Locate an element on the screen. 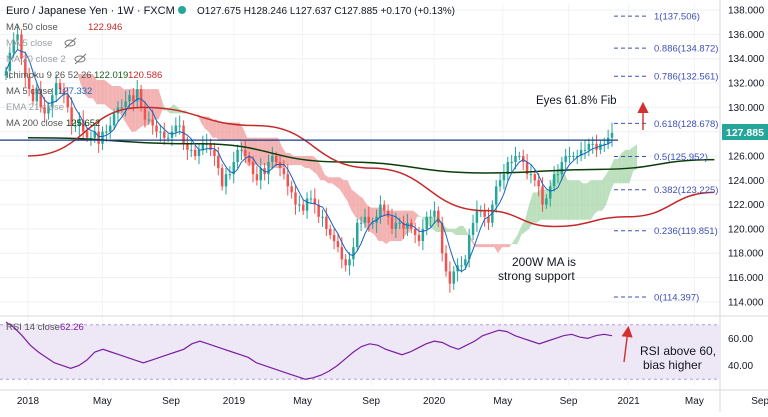  rsi-line is located at coordinates (309, 350).